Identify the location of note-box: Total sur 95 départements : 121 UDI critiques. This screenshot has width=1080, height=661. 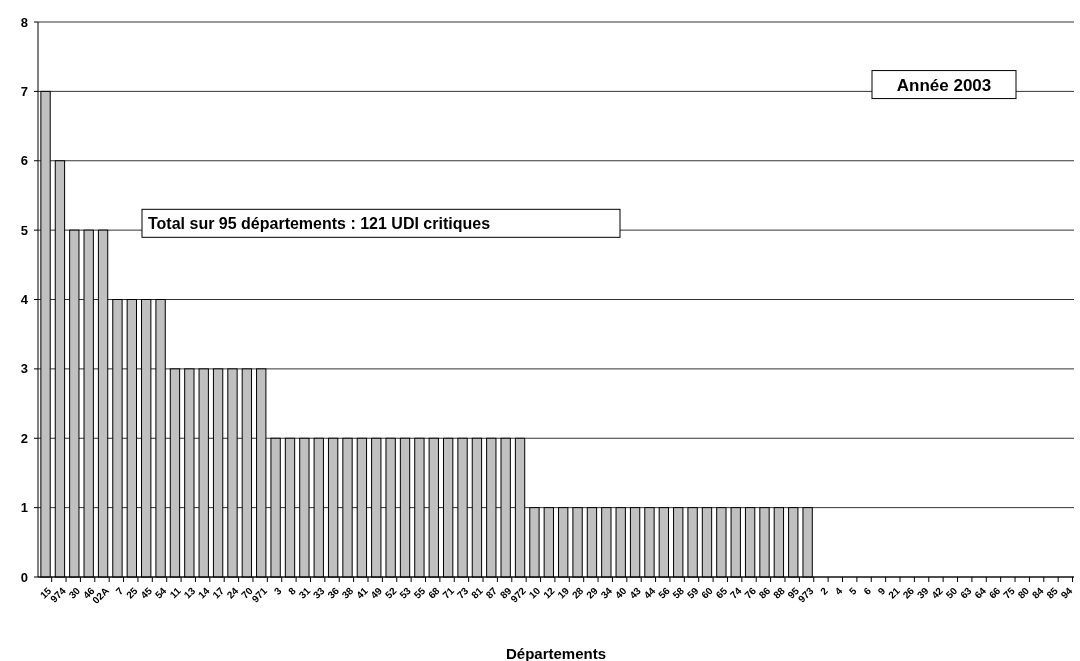
(381, 223).